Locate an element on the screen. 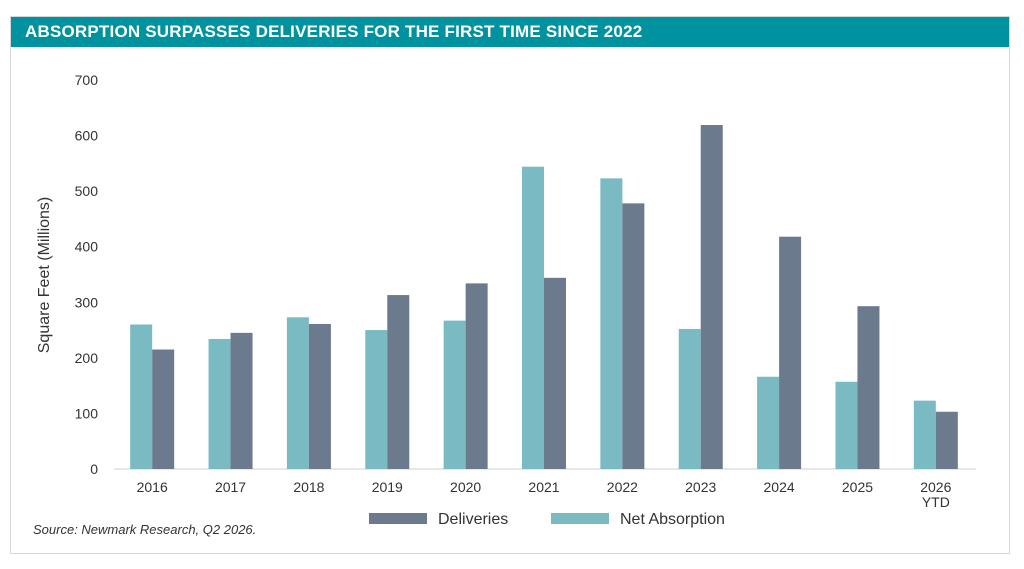 Image resolution: width=1024 pixels, height=569 pixels. x-tick-label: 2020 is located at coordinates (465, 487).